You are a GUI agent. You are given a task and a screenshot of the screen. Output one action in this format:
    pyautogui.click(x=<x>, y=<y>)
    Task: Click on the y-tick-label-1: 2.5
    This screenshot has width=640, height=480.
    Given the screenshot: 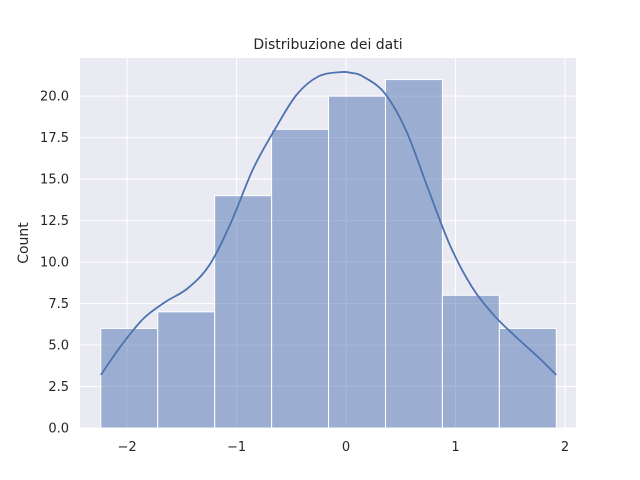 What is the action you would take?
    pyautogui.click(x=58, y=387)
    